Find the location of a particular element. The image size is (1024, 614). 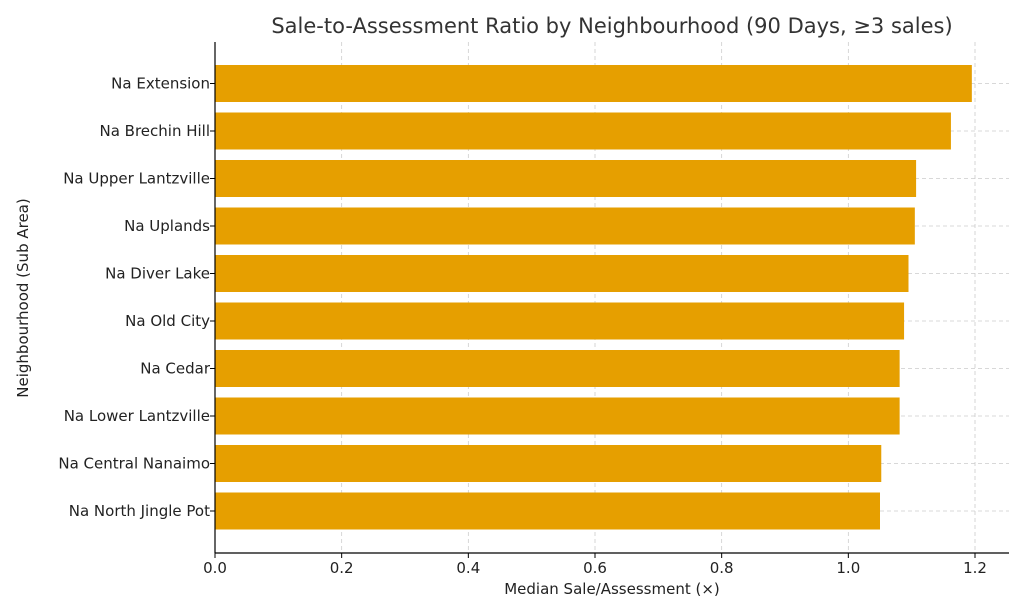

x-axis-label: Median Sale/Assessment (×) is located at coordinates (612, 589).